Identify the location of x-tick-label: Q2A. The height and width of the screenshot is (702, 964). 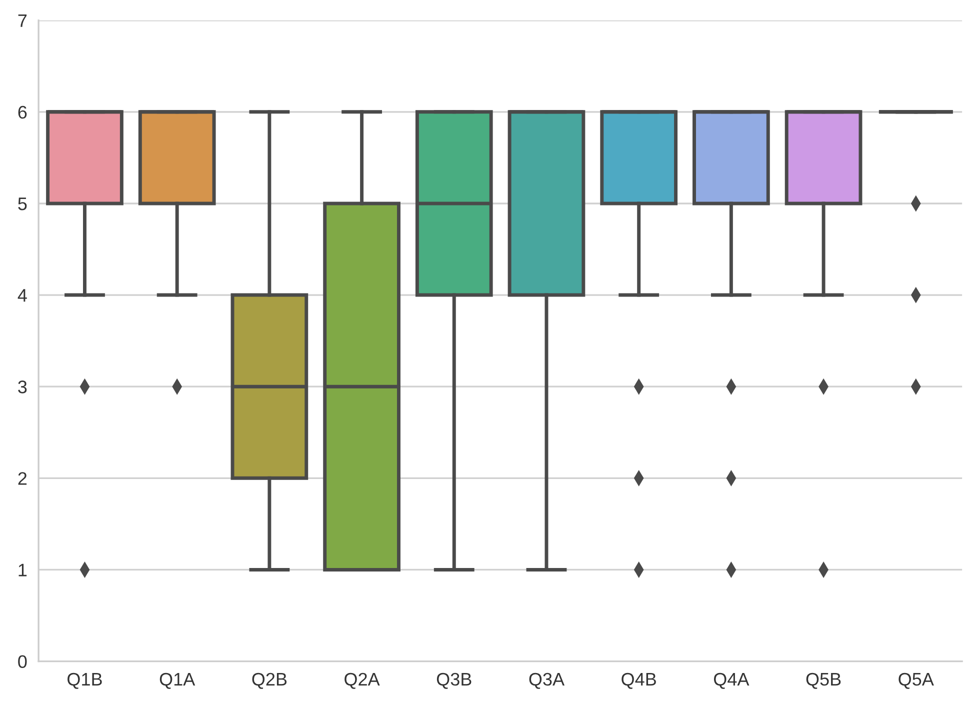
(362, 680).